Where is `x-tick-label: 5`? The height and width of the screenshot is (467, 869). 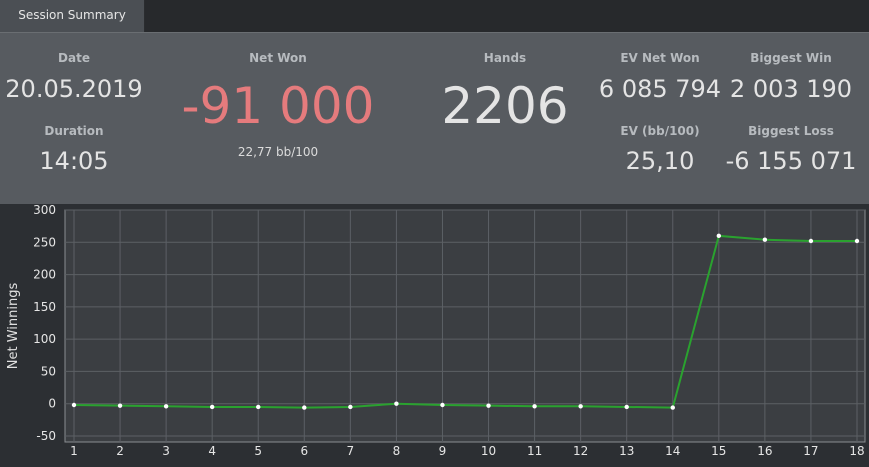
x-tick-label: 5 is located at coordinates (258, 451).